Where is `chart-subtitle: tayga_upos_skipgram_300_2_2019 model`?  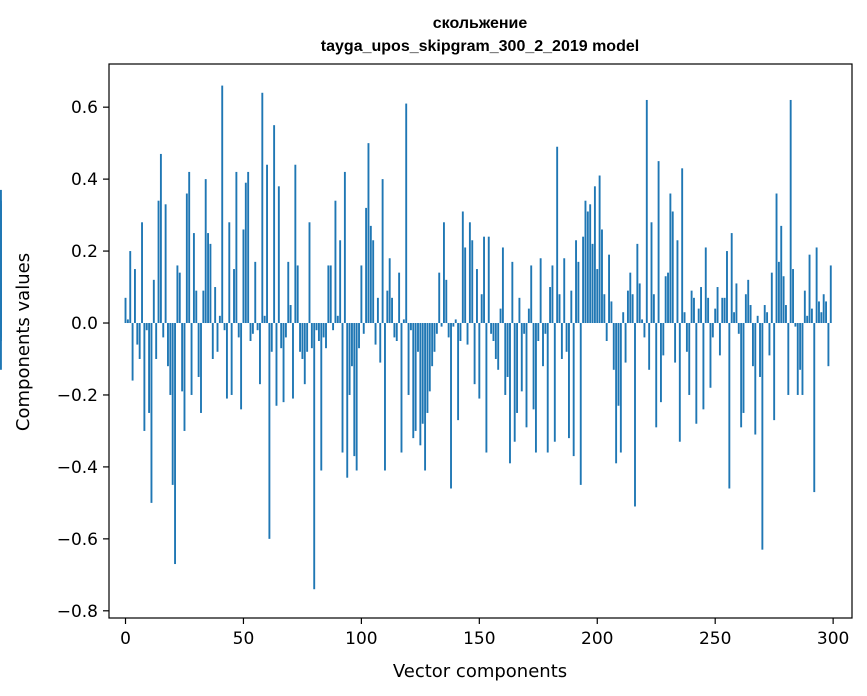 chart-subtitle: tayga_upos_skipgram_300_2_2019 model is located at coordinates (480, 46).